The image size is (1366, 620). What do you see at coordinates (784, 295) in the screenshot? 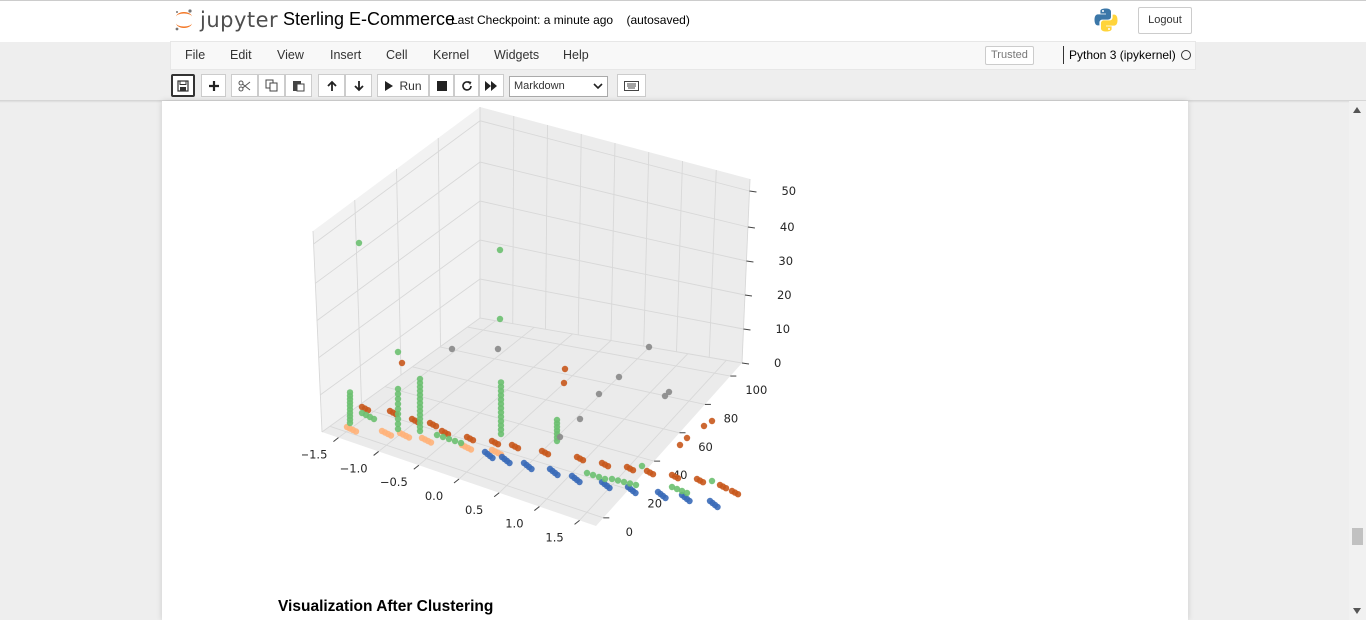
I see `z-tick-label: 20` at bounding box center [784, 295].